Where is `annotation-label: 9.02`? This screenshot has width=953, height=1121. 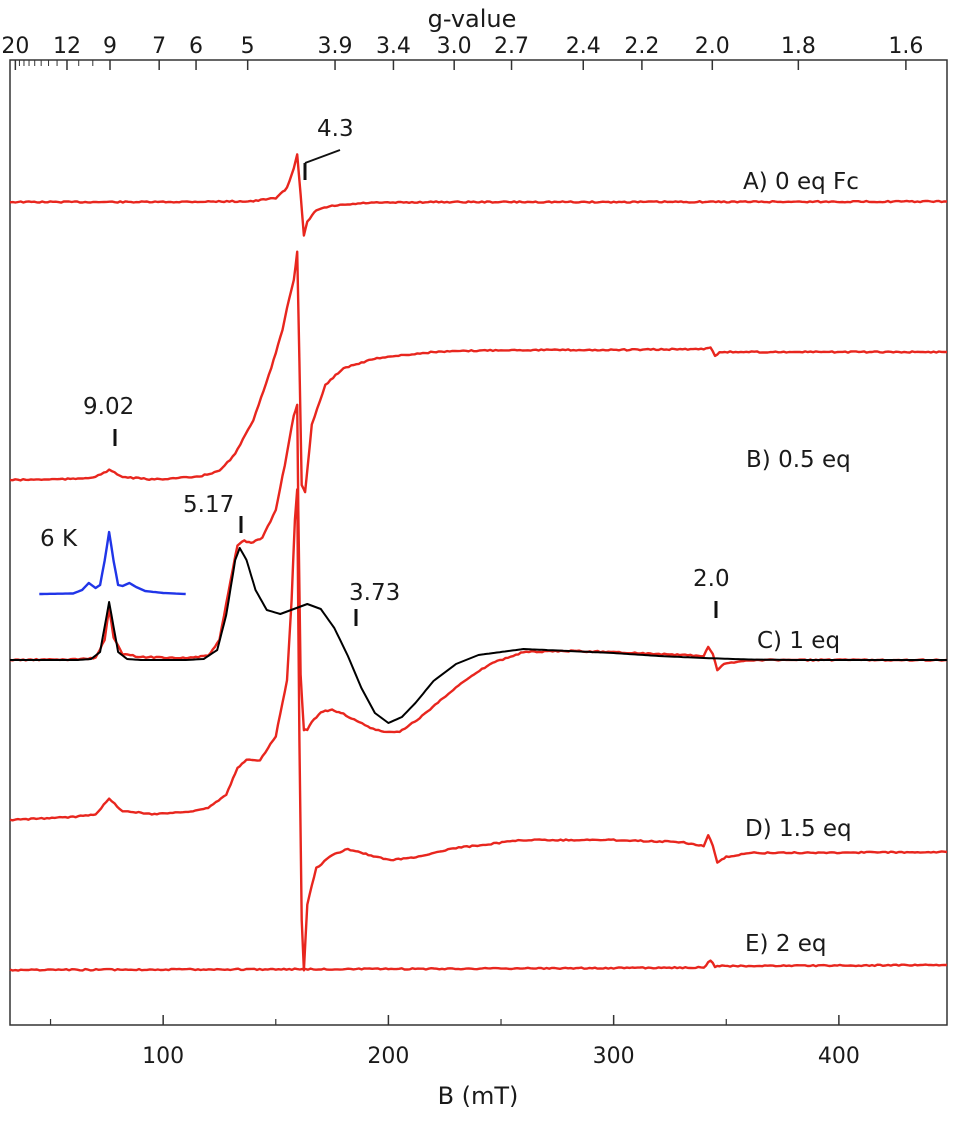
annotation-label: 9.02 is located at coordinates (108, 407).